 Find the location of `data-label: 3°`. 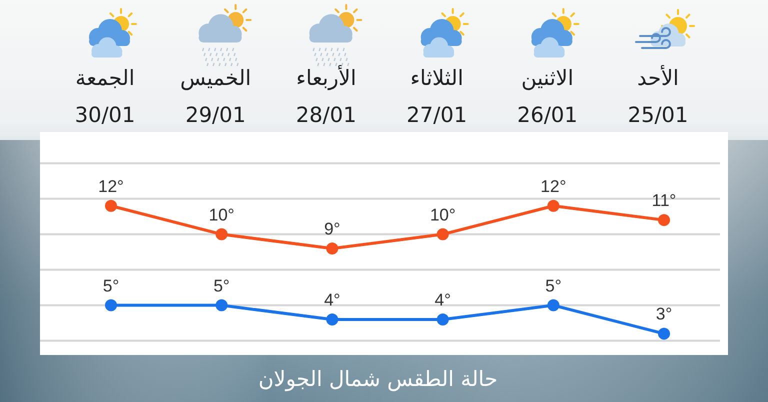

data-label: 3° is located at coordinates (664, 314).